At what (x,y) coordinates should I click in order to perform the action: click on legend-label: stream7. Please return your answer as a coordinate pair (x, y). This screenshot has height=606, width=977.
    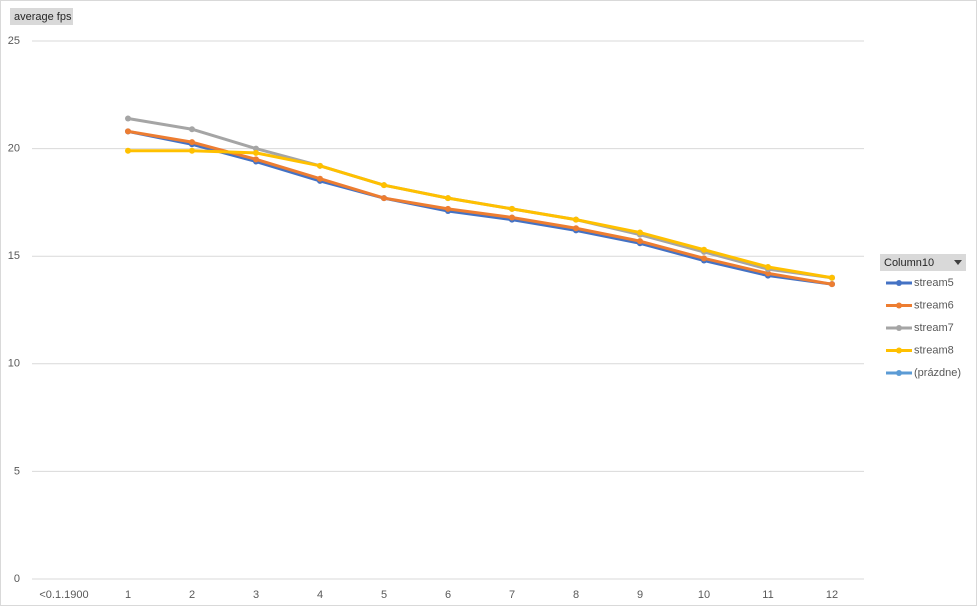
    Looking at the image, I should click on (934, 328).